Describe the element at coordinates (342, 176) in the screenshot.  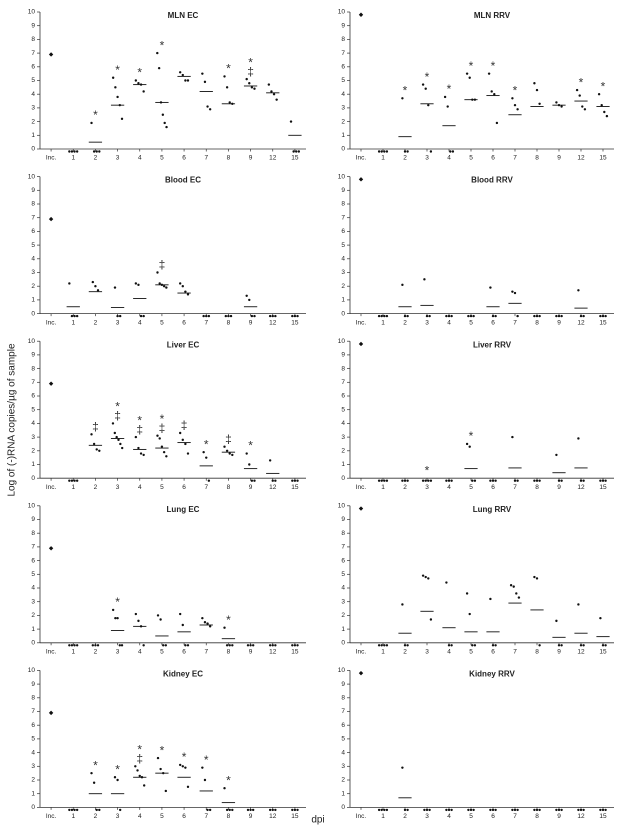
I see `y-tick-label: 10` at that location.